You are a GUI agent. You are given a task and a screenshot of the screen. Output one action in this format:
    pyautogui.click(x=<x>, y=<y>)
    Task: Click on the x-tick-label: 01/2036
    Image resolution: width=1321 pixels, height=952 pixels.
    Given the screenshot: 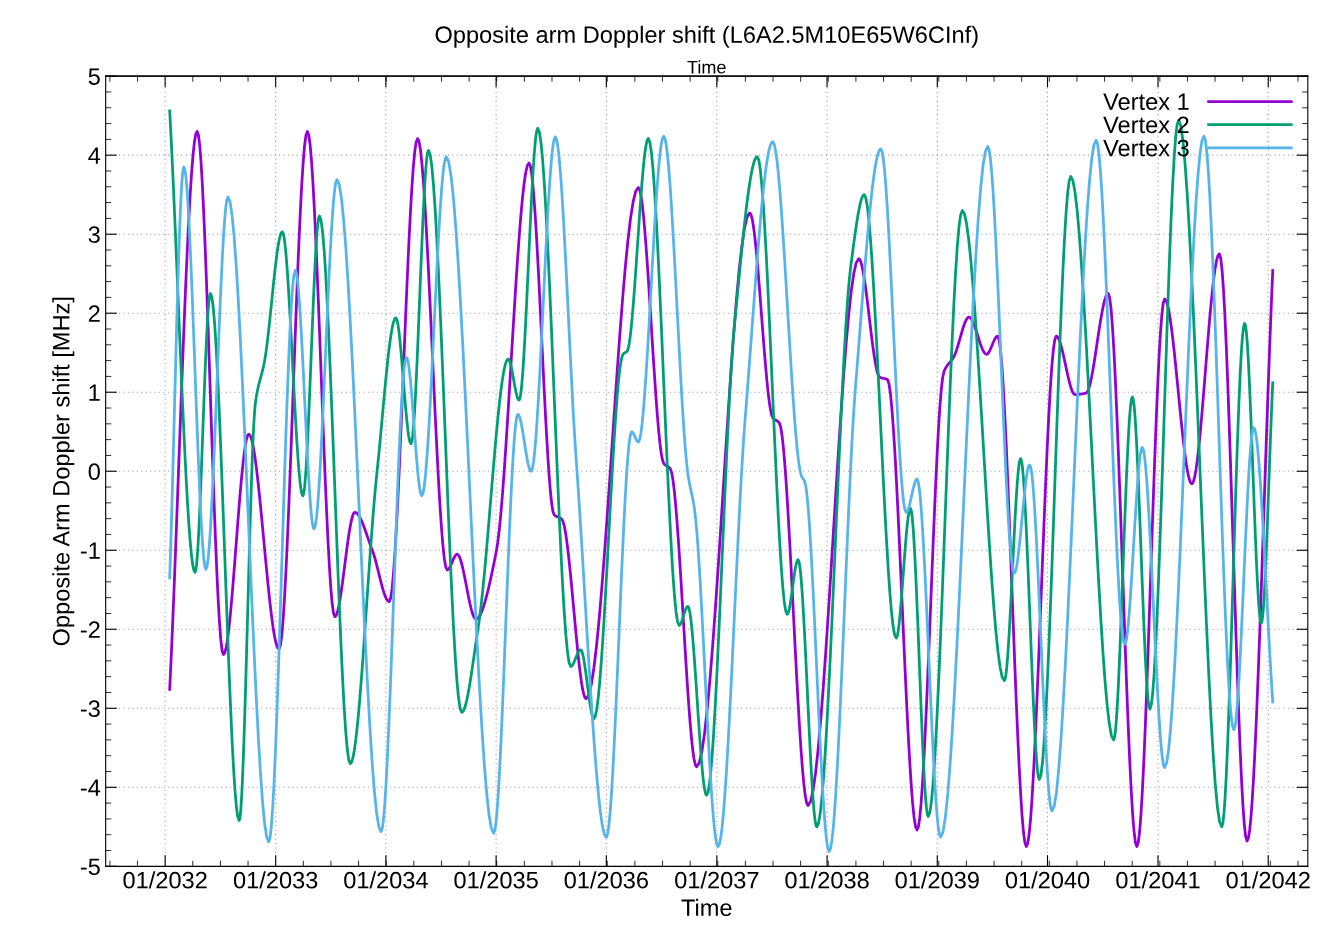 What is the action you would take?
    pyautogui.click(x=606, y=880)
    